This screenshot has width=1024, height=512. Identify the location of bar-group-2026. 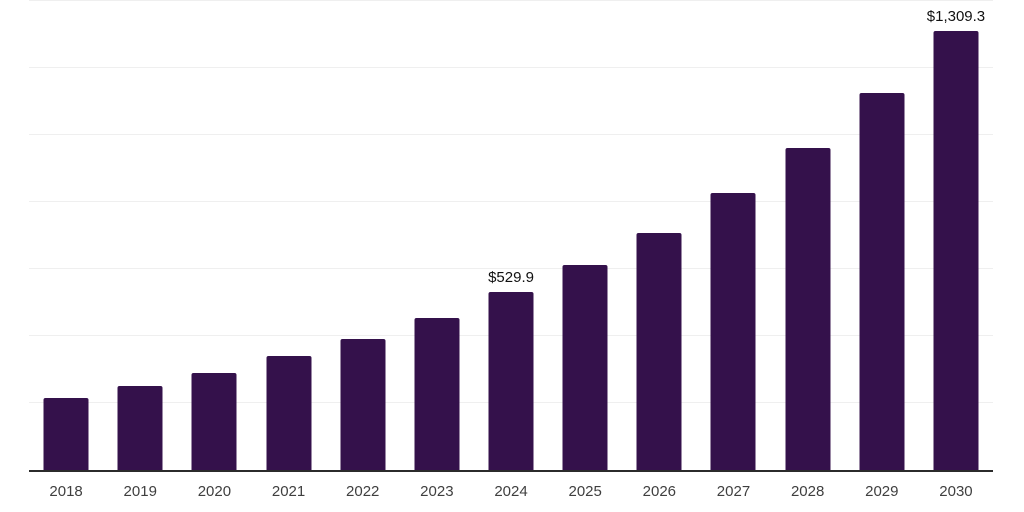
(659, 235).